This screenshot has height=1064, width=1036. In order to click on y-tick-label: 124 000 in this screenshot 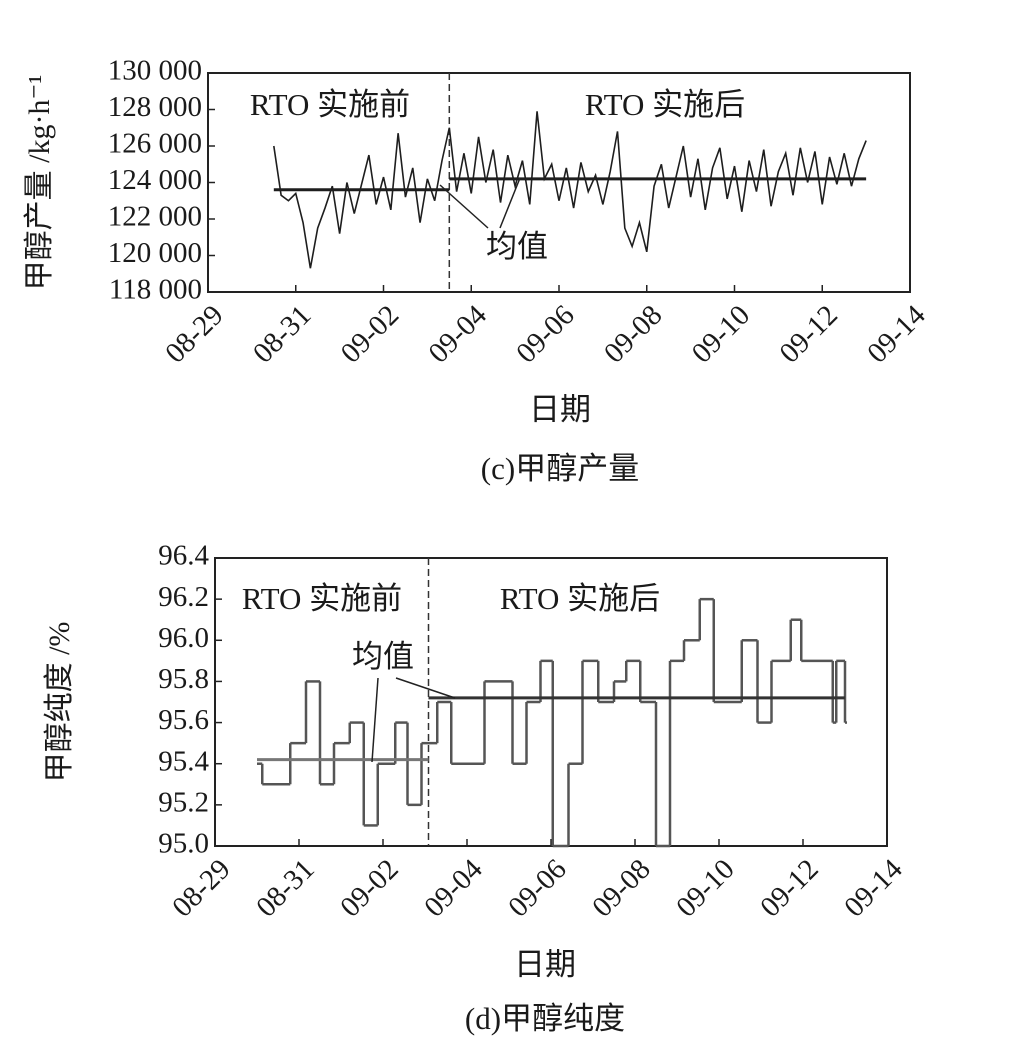, I will do `click(155, 180)`.